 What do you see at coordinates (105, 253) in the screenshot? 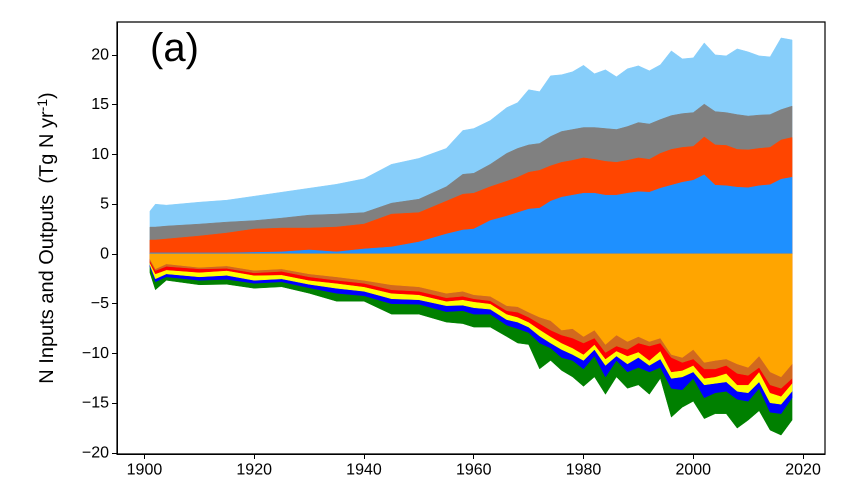
I see `y-tick-label: 0` at bounding box center [105, 253].